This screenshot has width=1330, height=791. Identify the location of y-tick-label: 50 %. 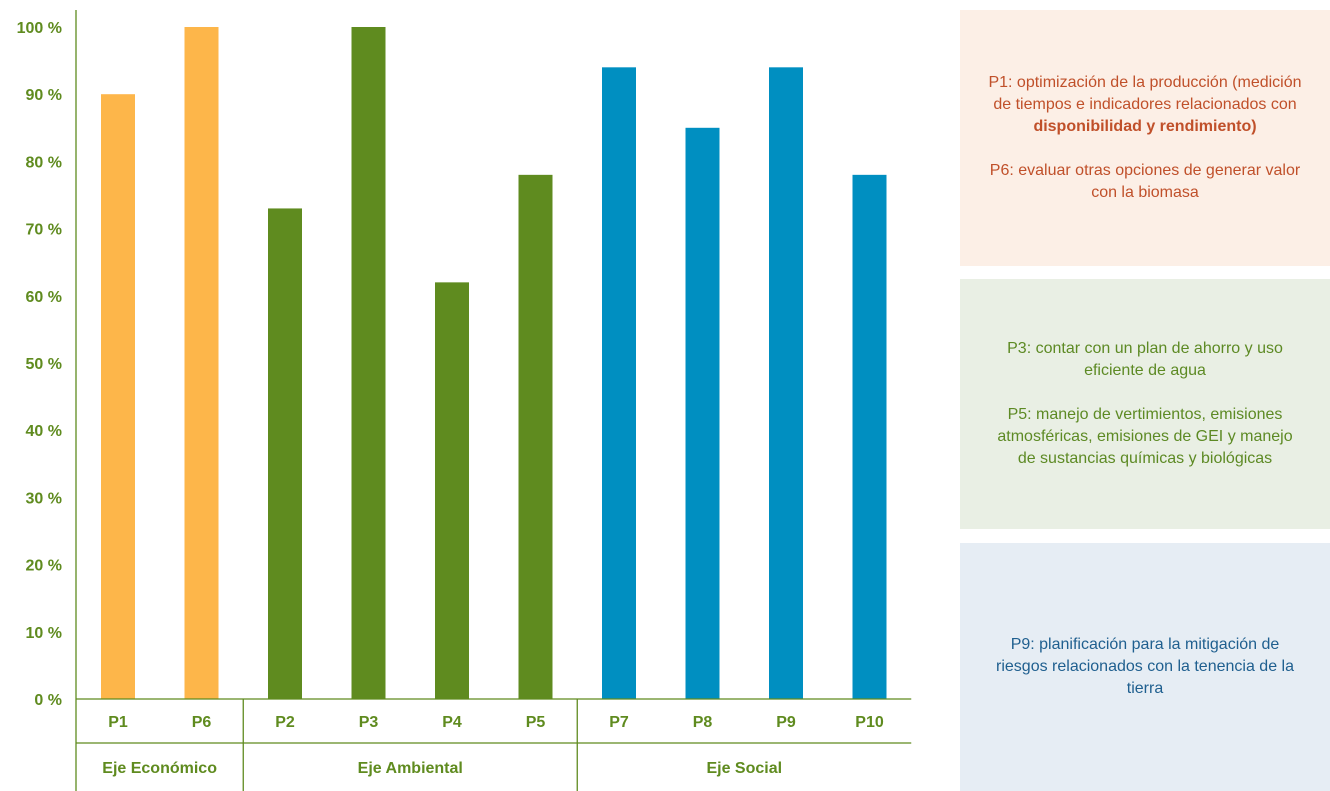
(44, 364).